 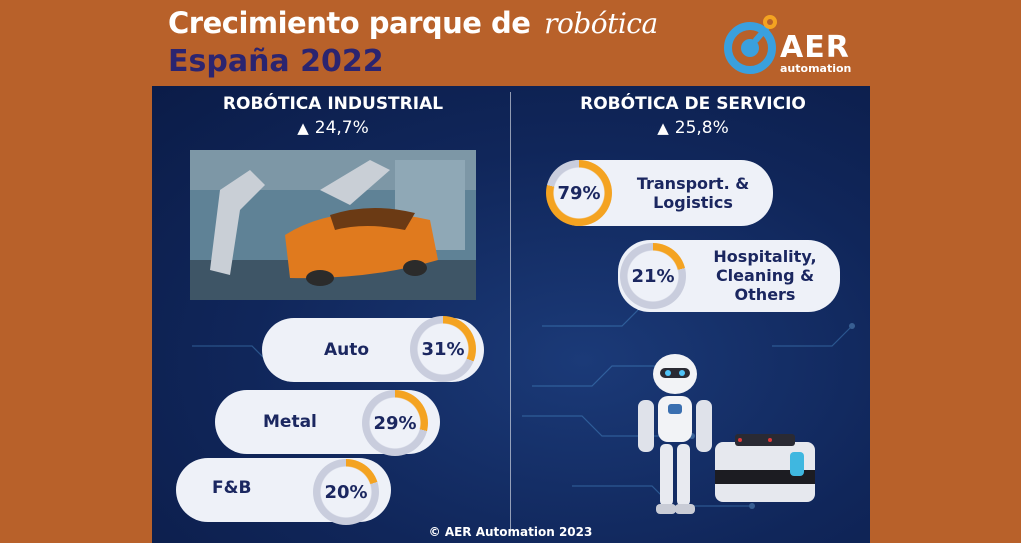 I want to click on industrial-title: ROBÓTICA INDUSTRIAL, so click(x=333, y=104).